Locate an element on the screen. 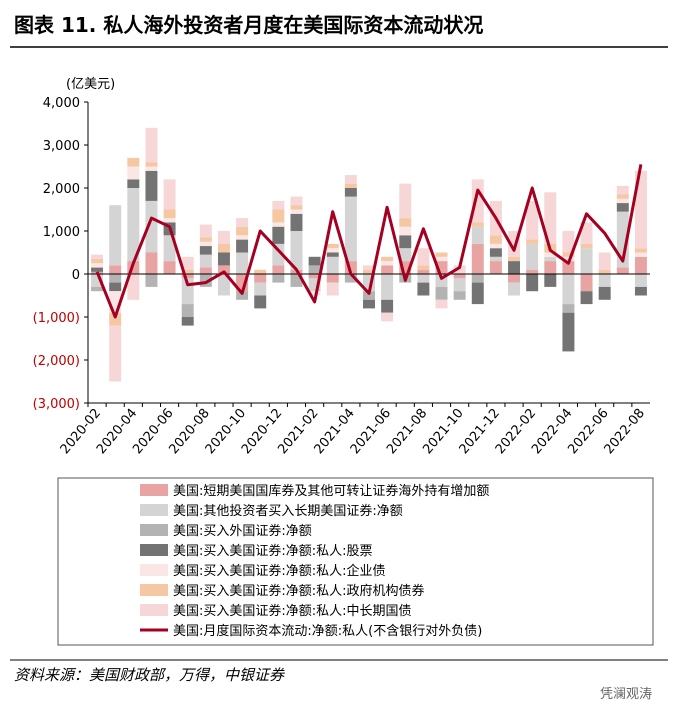 This screenshot has height=724, width=688. legend-label: 美国:买入美国证券:净额:私人:股票 is located at coordinates (273, 551).